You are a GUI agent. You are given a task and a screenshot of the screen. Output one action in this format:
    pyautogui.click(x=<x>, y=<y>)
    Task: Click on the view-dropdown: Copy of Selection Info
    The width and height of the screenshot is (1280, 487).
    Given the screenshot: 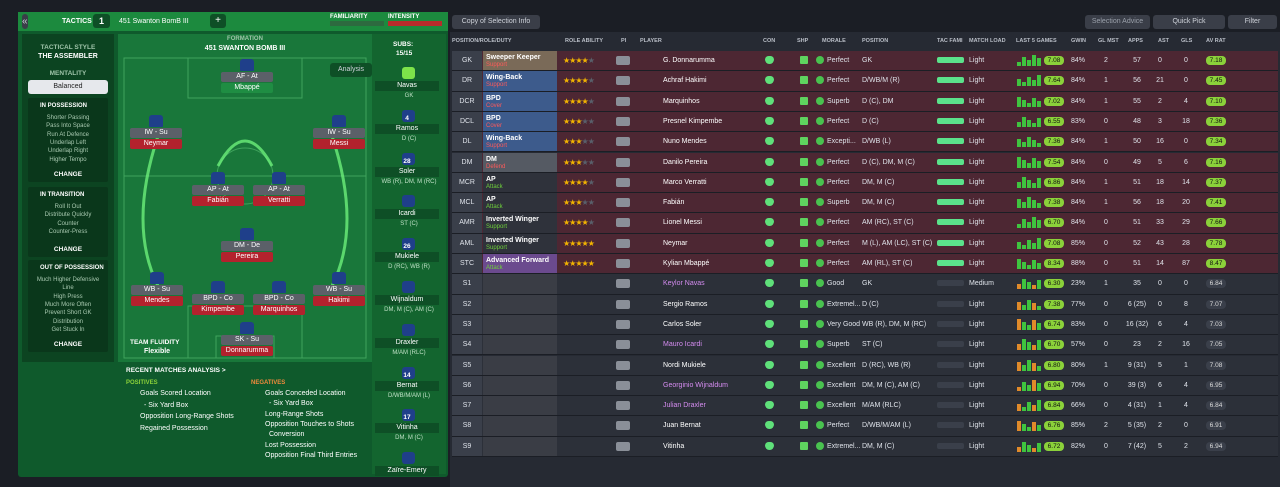 What is the action you would take?
    pyautogui.click(x=496, y=22)
    